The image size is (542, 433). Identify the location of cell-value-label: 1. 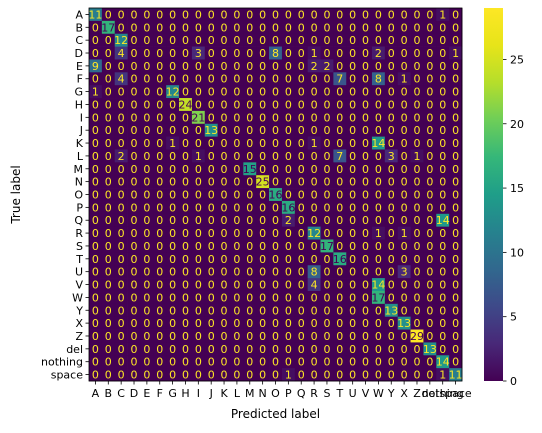
(404, 79).